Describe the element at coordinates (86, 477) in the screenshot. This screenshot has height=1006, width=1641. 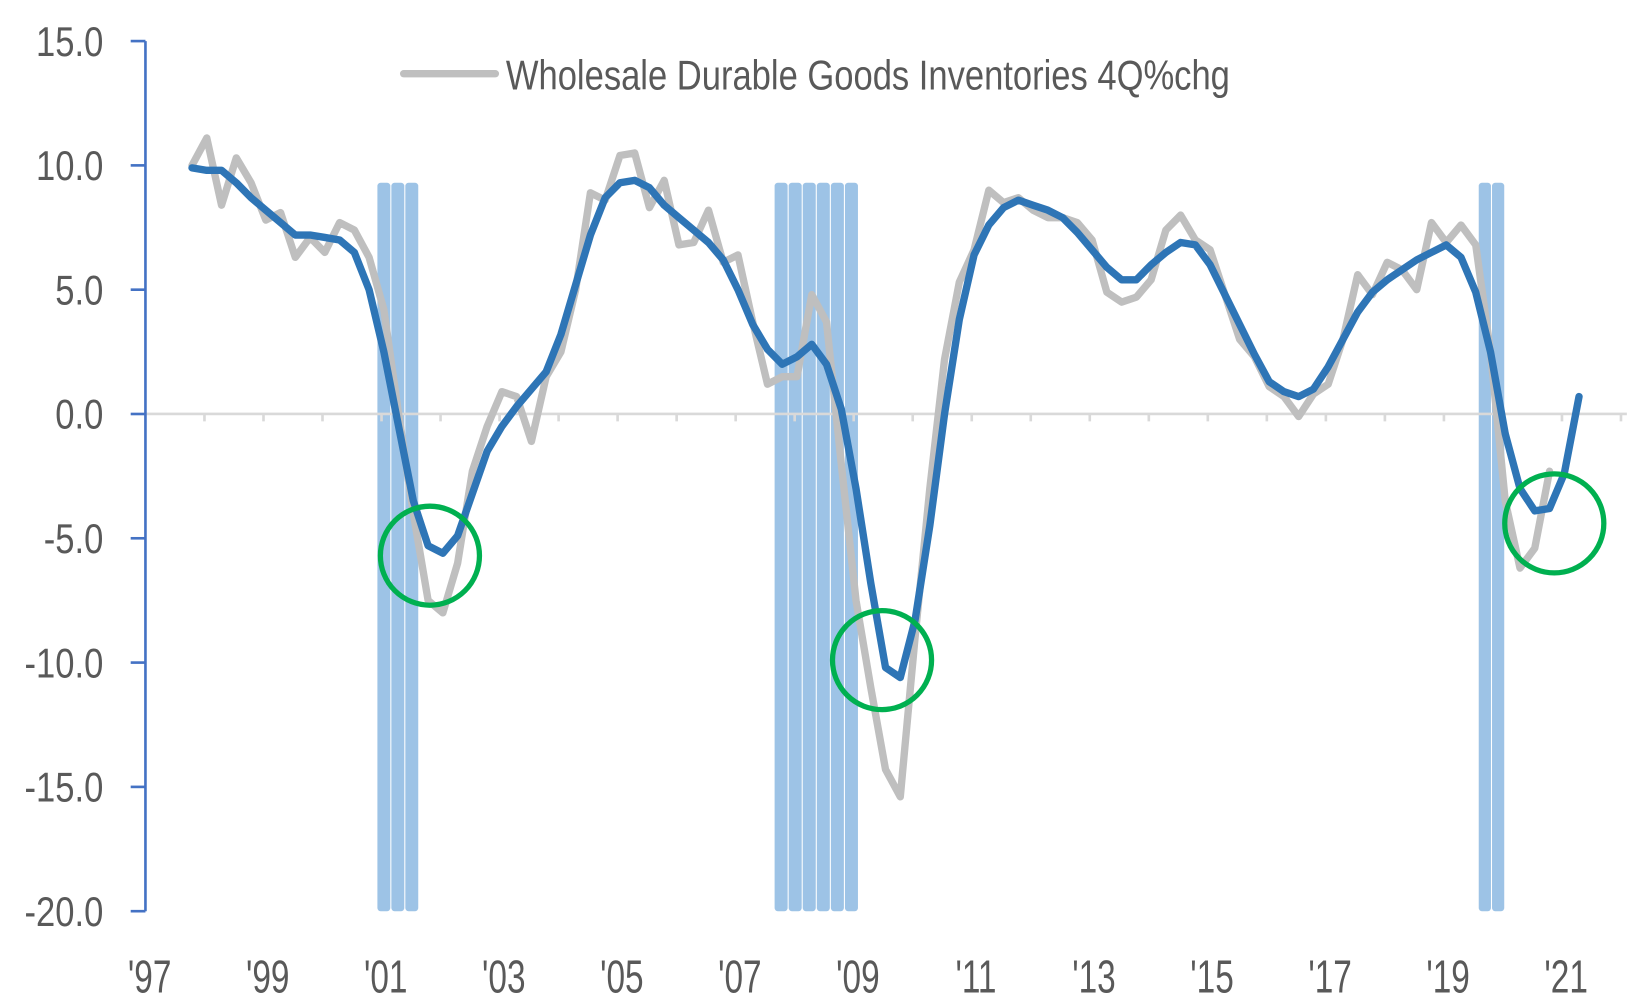
I see `y-axis: 15.0 10.0 5.0 0.0 -5.0 -10.0 -15.0 -20.0` at that location.